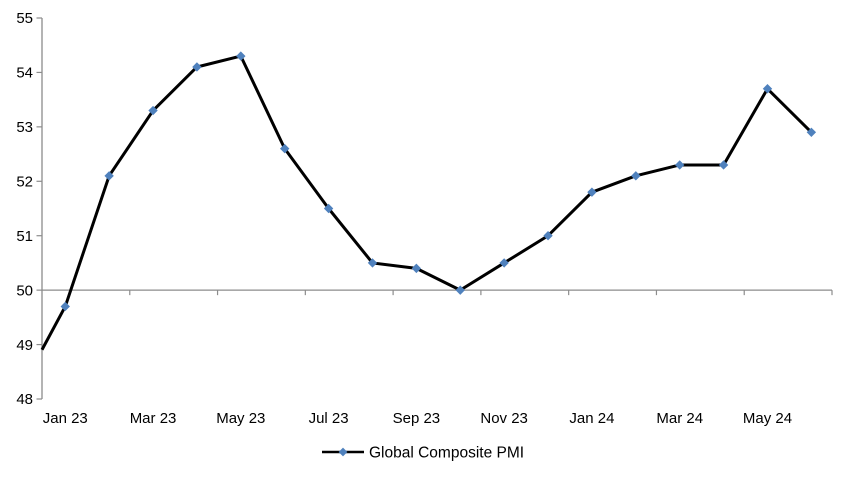 This screenshot has height=481, width=852. I want to click on x-axis-label: Jul 23, so click(329, 418).